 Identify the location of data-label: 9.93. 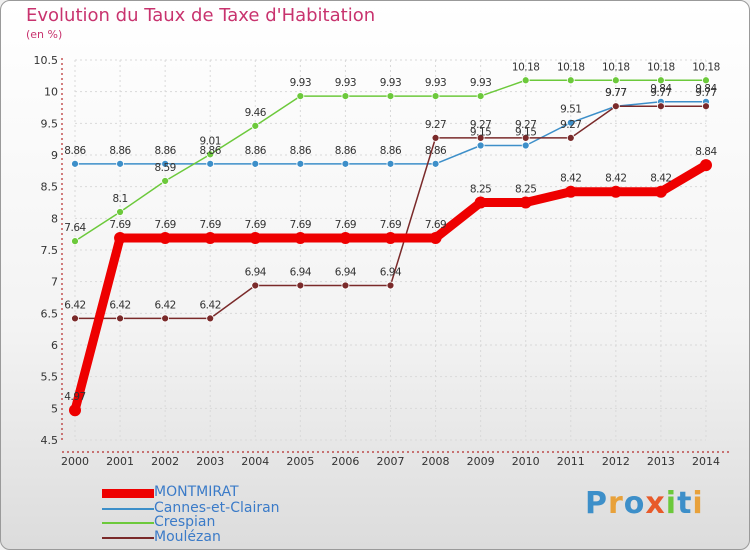
(480, 83).